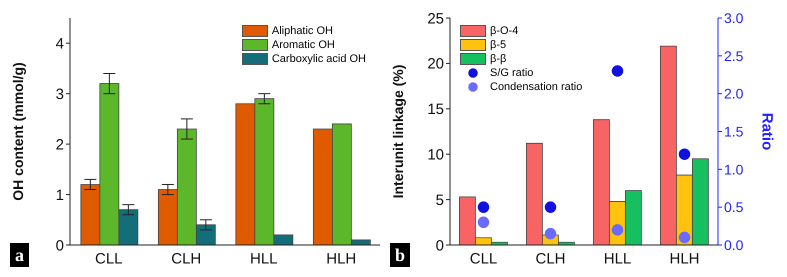 Image resolution: width=787 pixels, height=277 pixels. What do you see at coordinates (435, 155) in the screenshot?
I see `y-tick-label: 10` at bounding box center [435, 155].